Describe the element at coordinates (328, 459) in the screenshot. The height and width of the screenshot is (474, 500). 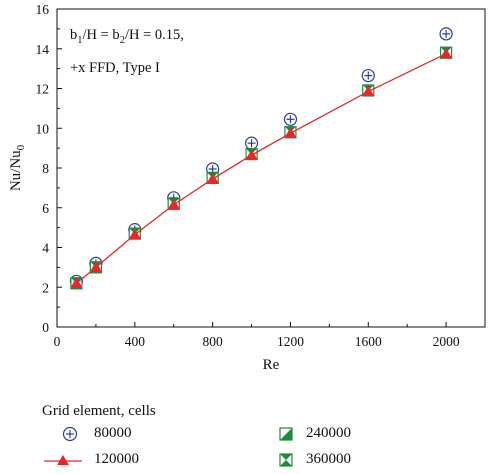
I see `legend-label-360000: 360000` at that location.